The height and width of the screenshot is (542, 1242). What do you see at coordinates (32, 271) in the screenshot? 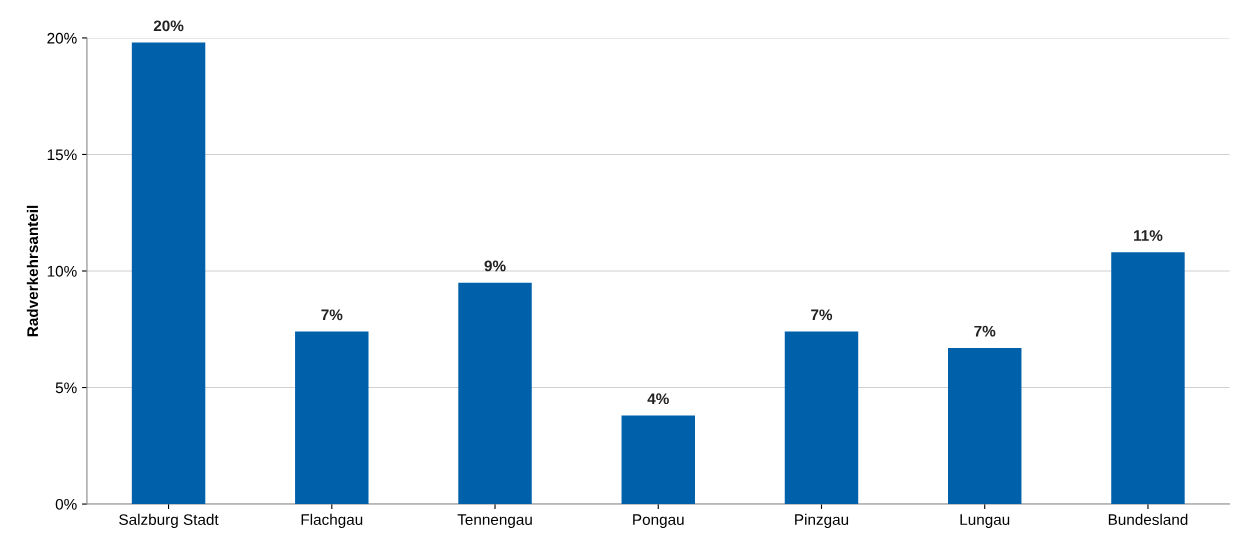
I see `y-axis-title: Radverkehrsanteil` at bounding box center [32, 271].